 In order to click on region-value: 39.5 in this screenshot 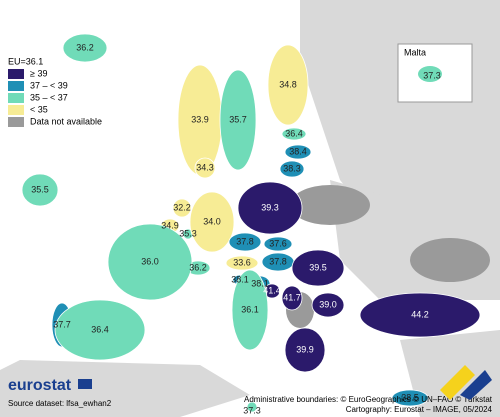, I will do `click(318, 267)`.